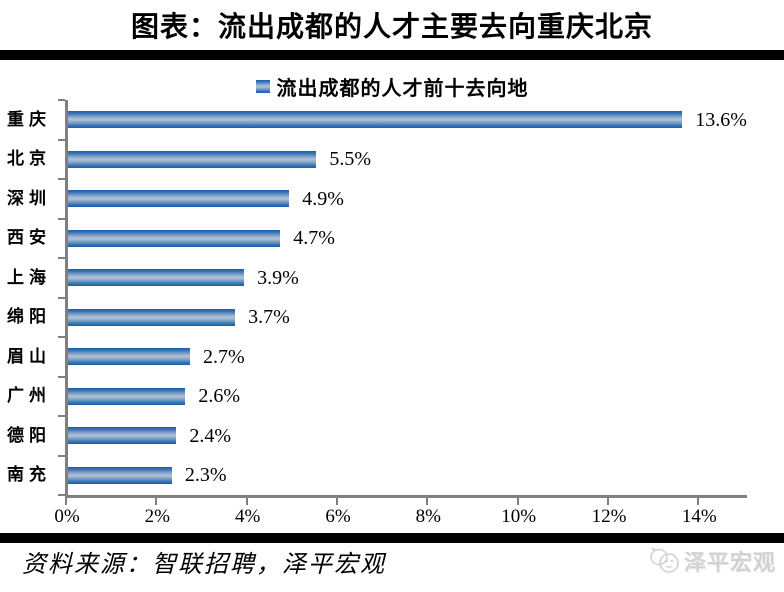 The height and width of the screenshot is (592, 784). What do you see at coordinates (428, 516) in the screenshot?
I see `x-axis-tick-label: 8%` at bounding box center [428, 516].